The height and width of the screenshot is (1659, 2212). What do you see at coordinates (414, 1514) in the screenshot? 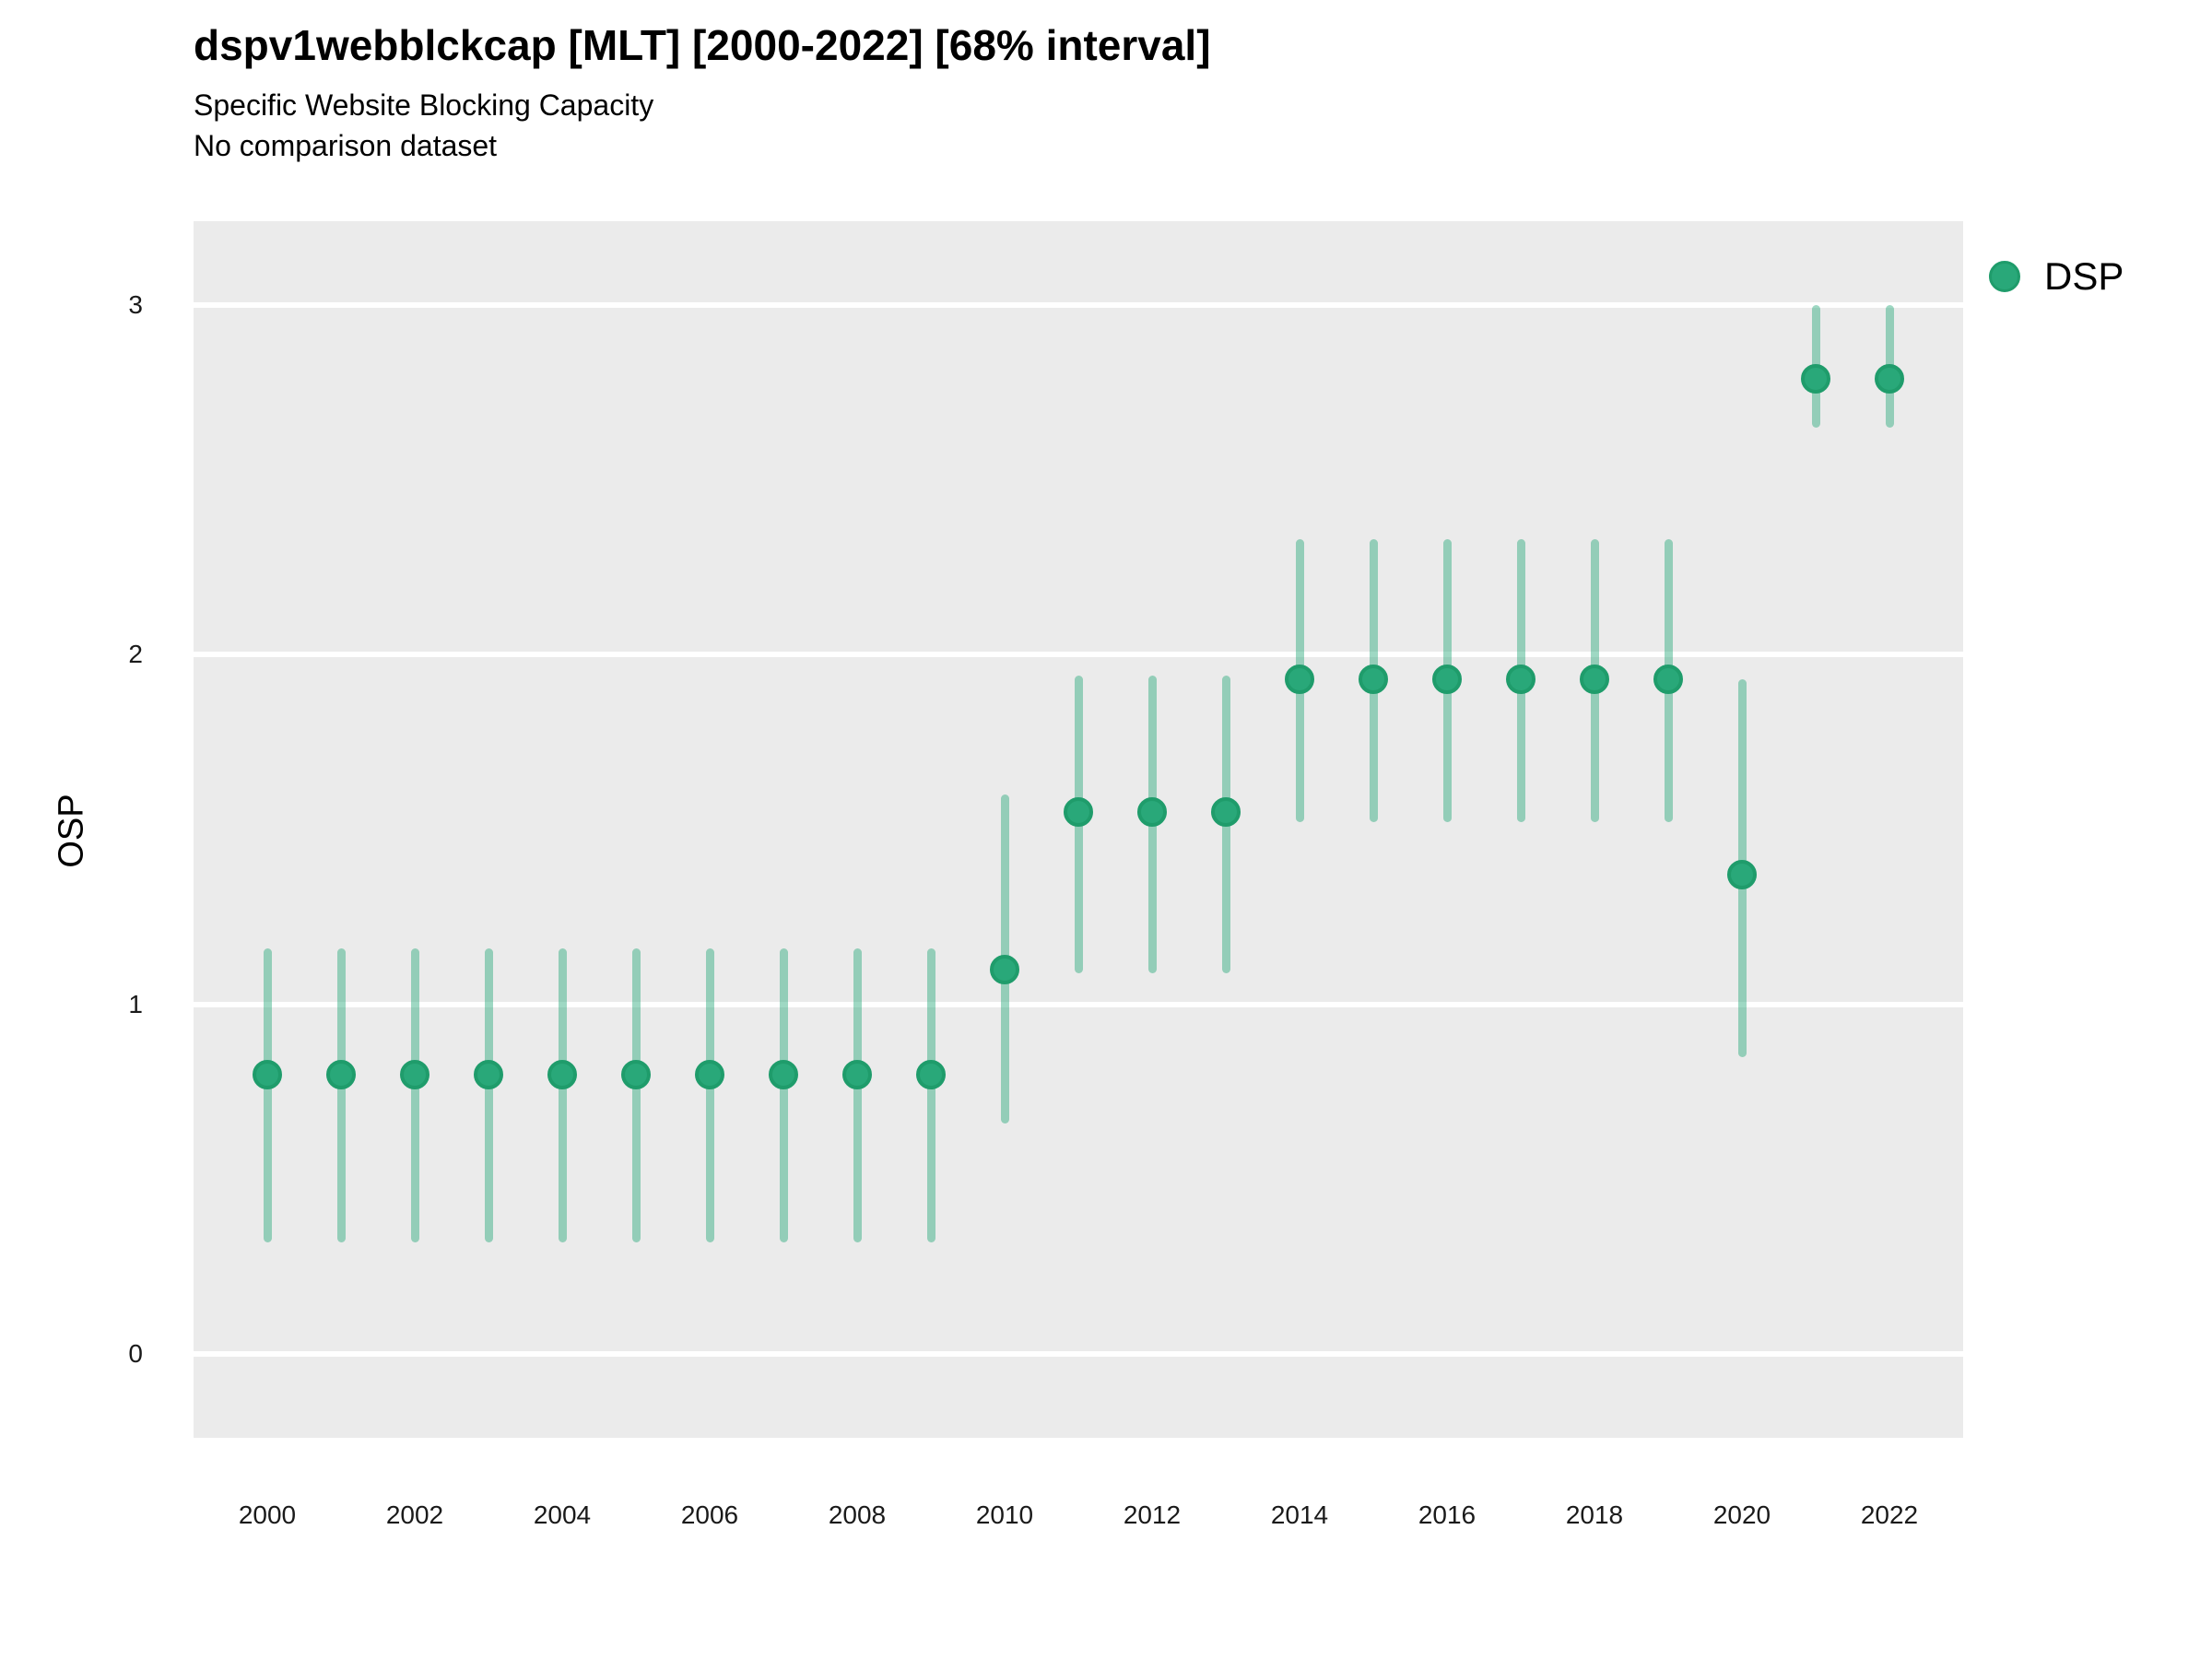
I see `x-tick-label: 2002` at bounding box center [414, 1514].